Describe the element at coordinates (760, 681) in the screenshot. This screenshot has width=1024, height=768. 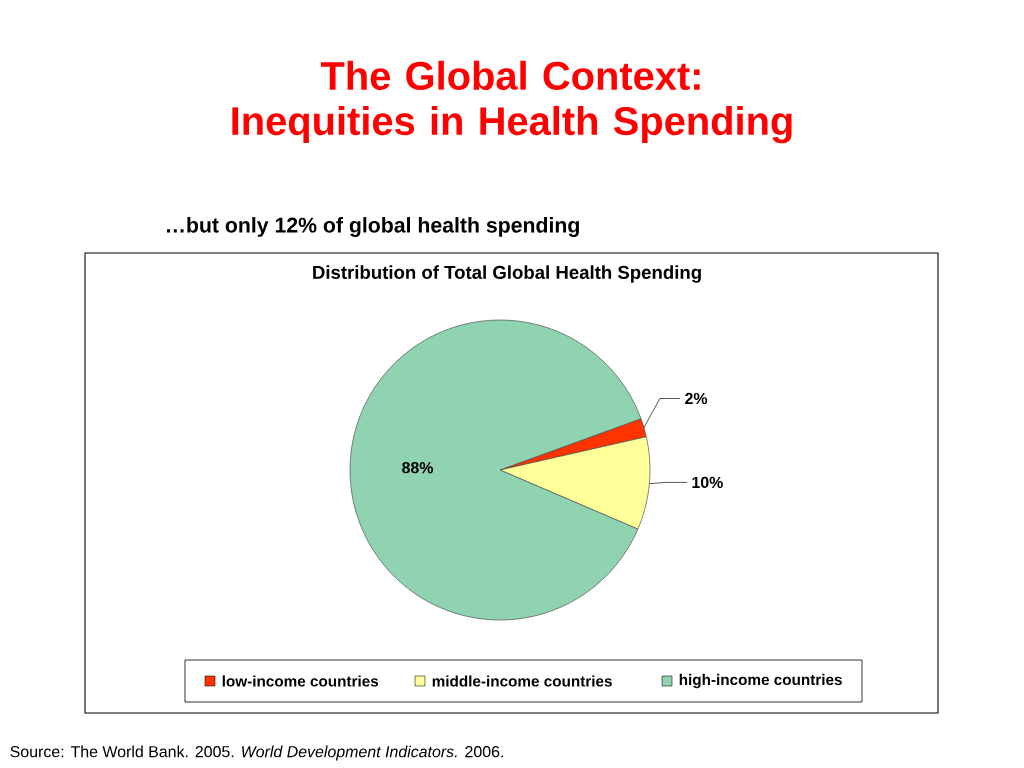
I see `legend-label: high-income countries` at that location.